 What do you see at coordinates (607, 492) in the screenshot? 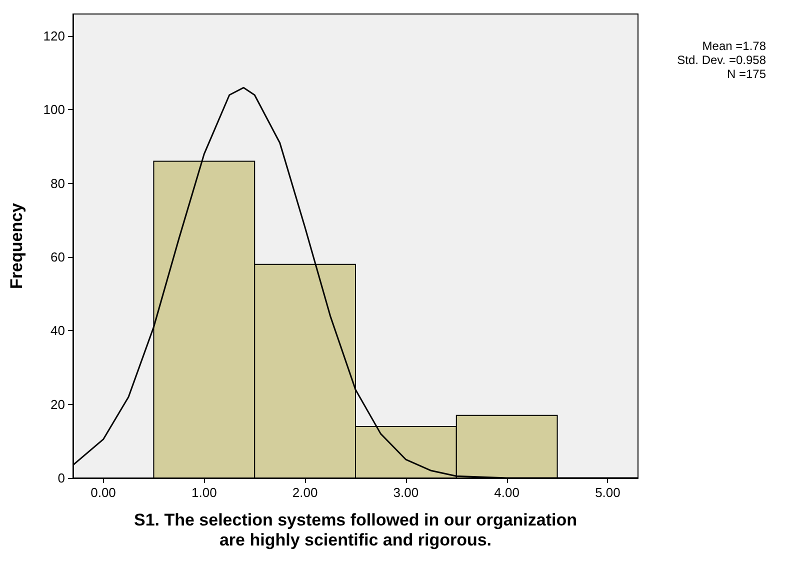
I see `x-tick-label: 5.00` at bounding box center [607, 492].